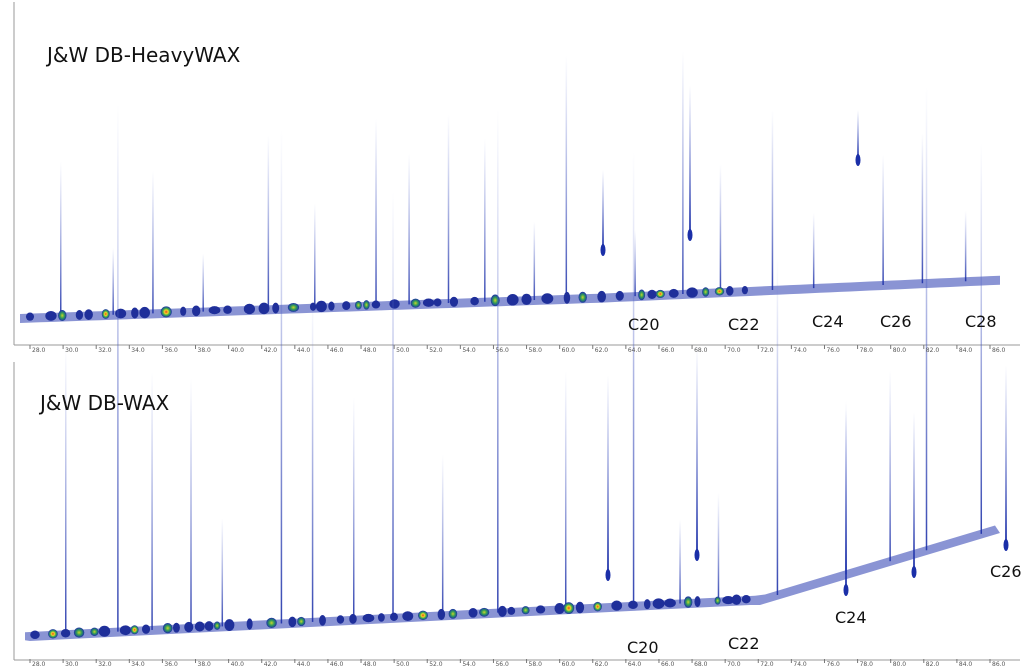 This screenshot has height=668, width=1028. What do you see at coordinates (867, 350) in the screenshot?
I see `x-tick-label: 78.0` at bounding box center [867, 350].